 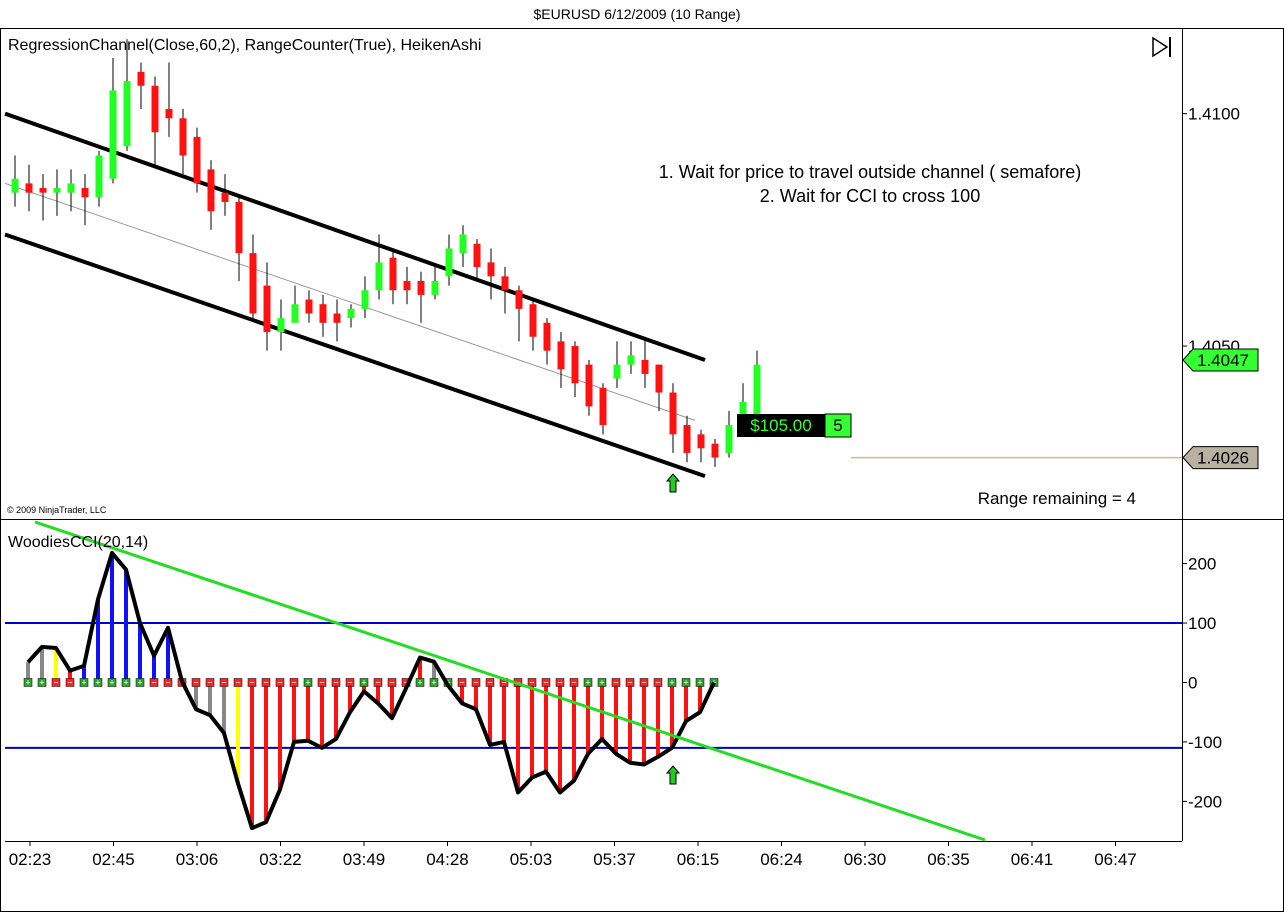 I want to click on time-tick-label: 02:45, so click(x=113, y=859).